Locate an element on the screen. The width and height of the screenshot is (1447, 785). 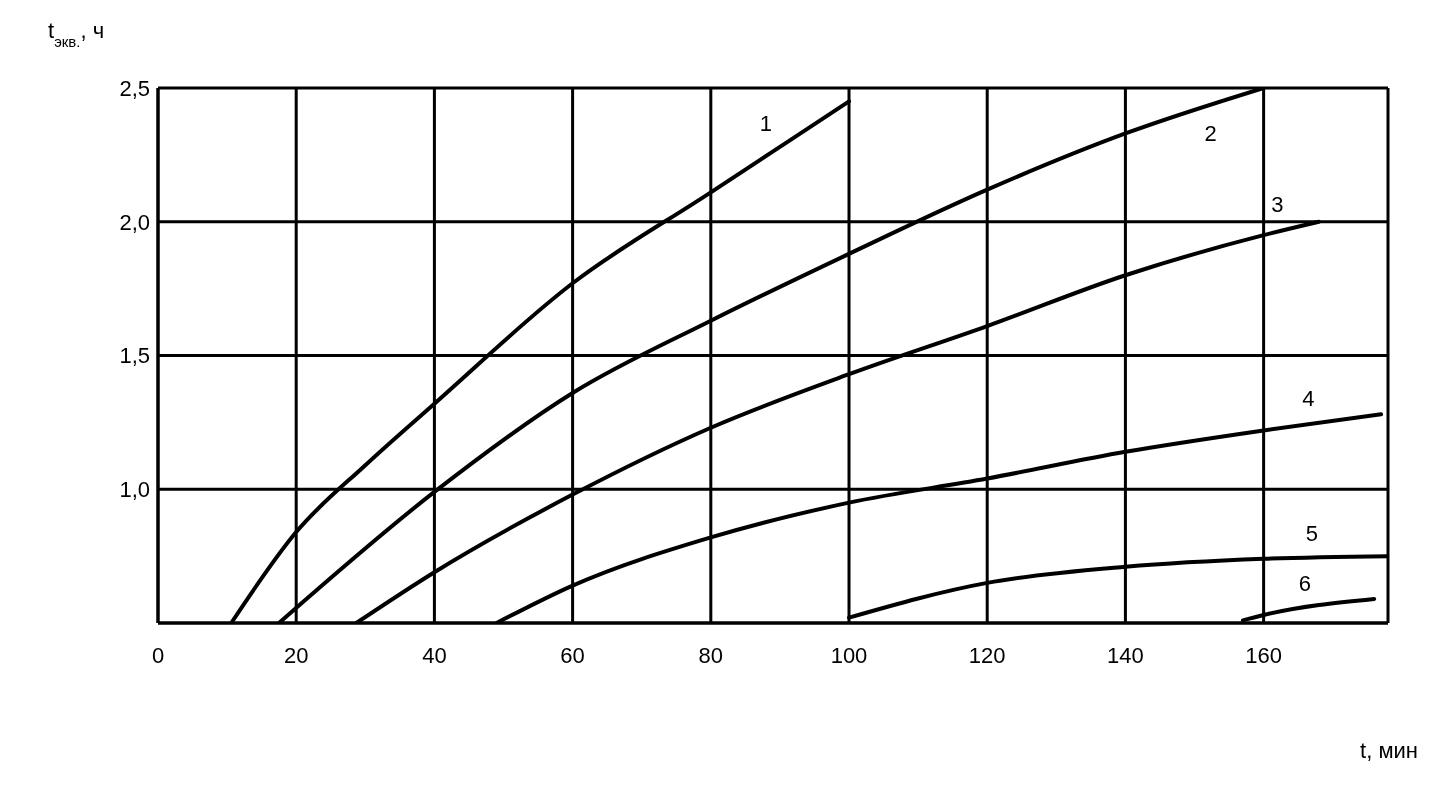
series-label: 3 is located at coordinates (1277, 205).